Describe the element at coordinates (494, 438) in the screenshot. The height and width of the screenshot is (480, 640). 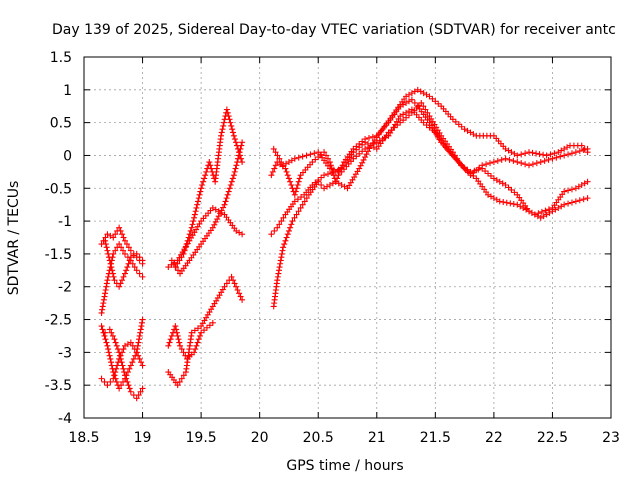
I see `x-tick-label: 22` at that location.